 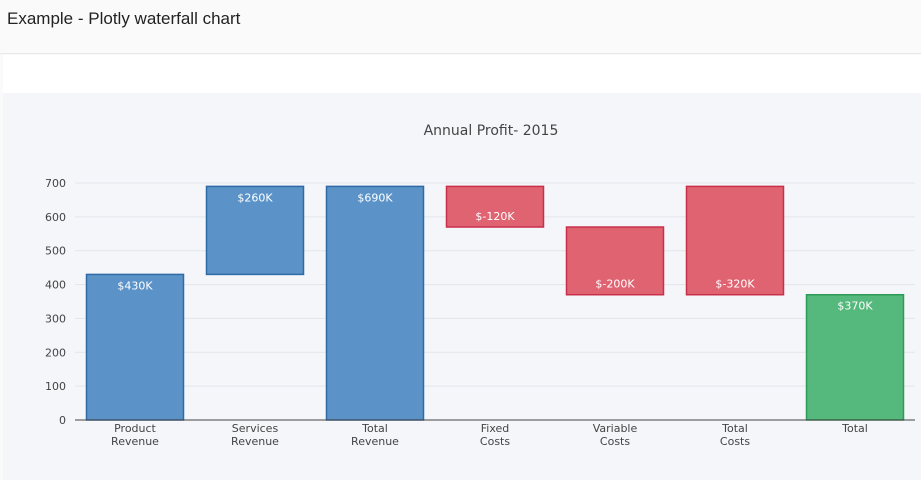 What do you see at coordinates (460, 27) in the screenshot?
I see `page-header: Example - Plotly waterfall chart` at bounding box center [460, 27].